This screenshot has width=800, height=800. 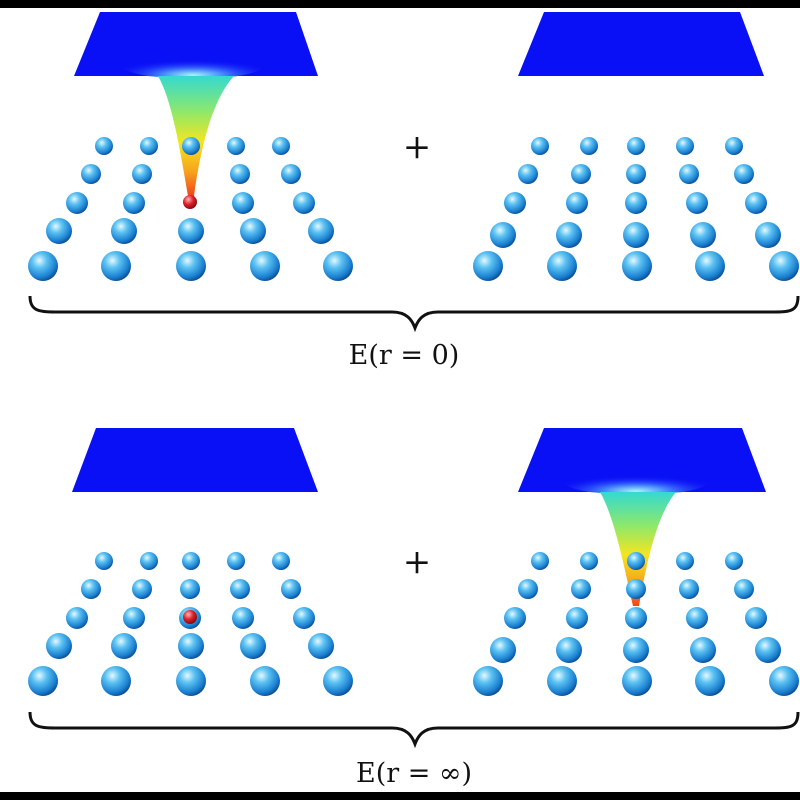 I want to click on panel-top-right, so click(x=636, y=146).